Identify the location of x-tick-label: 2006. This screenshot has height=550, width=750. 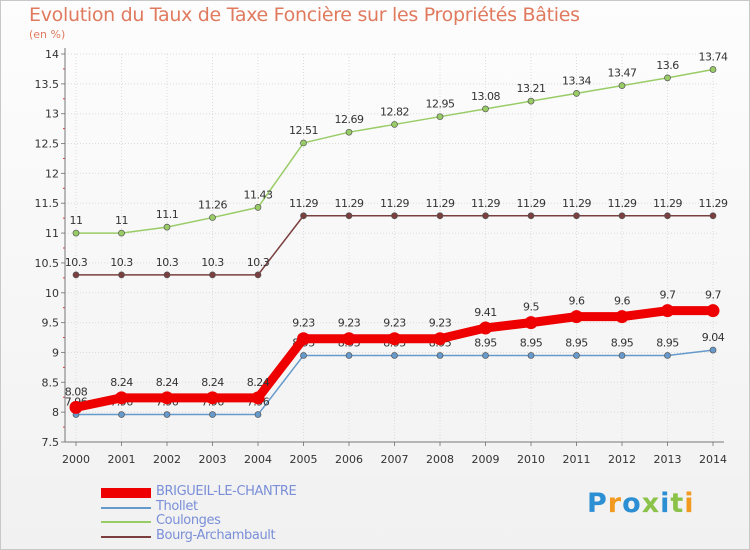
(349, 459).